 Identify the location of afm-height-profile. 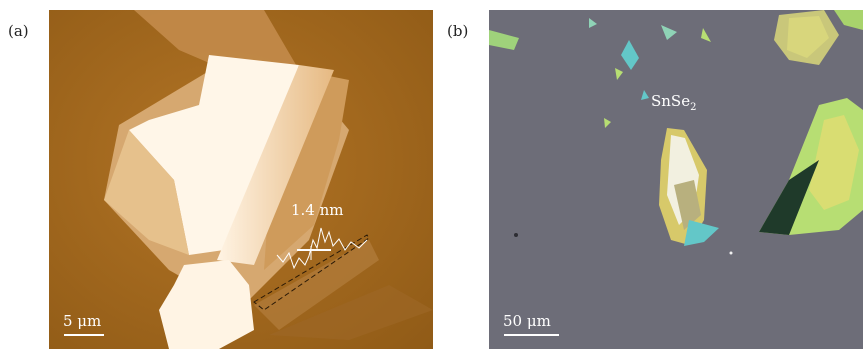
(322, 248).